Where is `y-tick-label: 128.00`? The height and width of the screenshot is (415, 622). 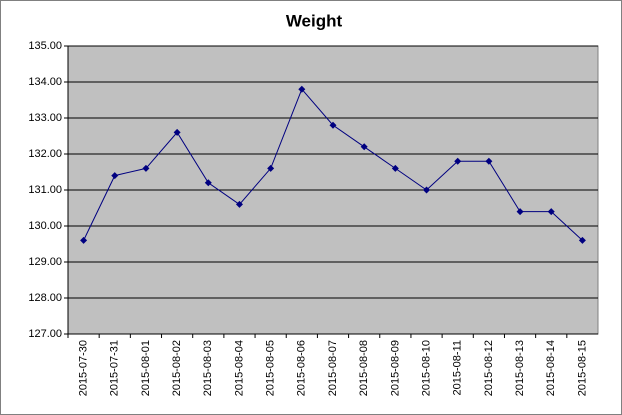
y-tick-label: 128.00 is located at coordinates (45, 298).